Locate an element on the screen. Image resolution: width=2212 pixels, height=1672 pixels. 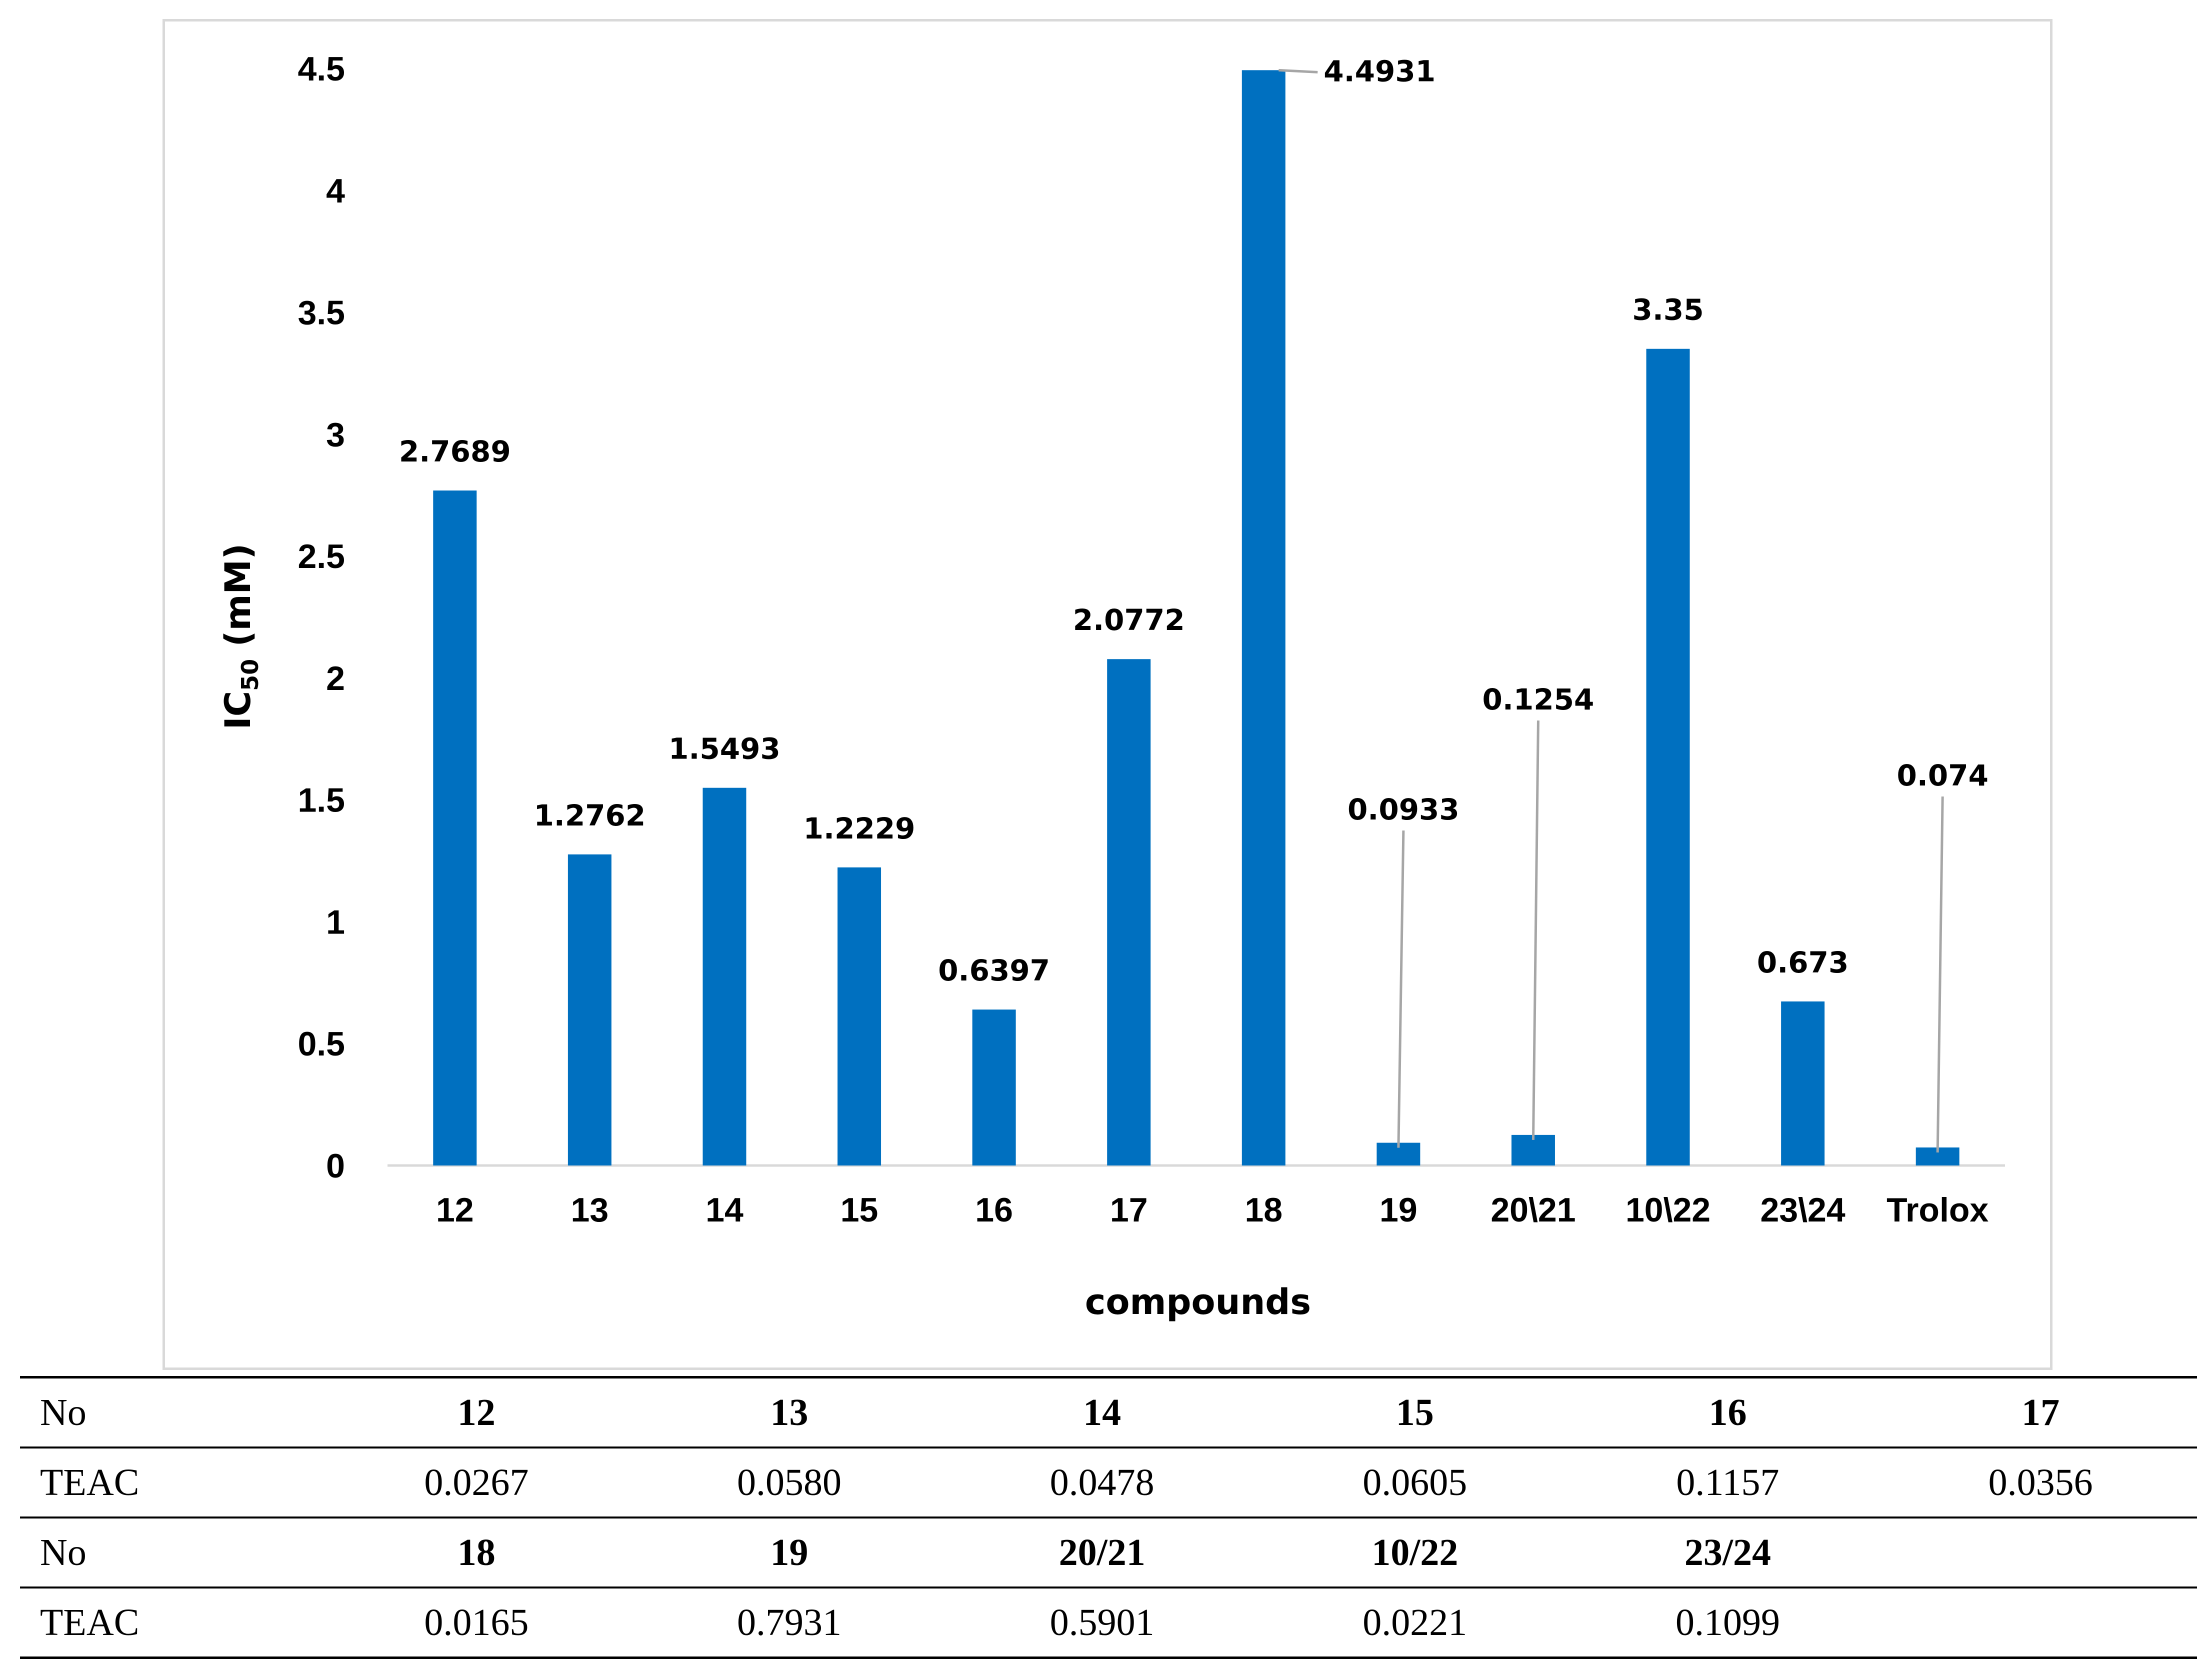
x-tick-label: Trolox is located at coordinates (1937, 1210).